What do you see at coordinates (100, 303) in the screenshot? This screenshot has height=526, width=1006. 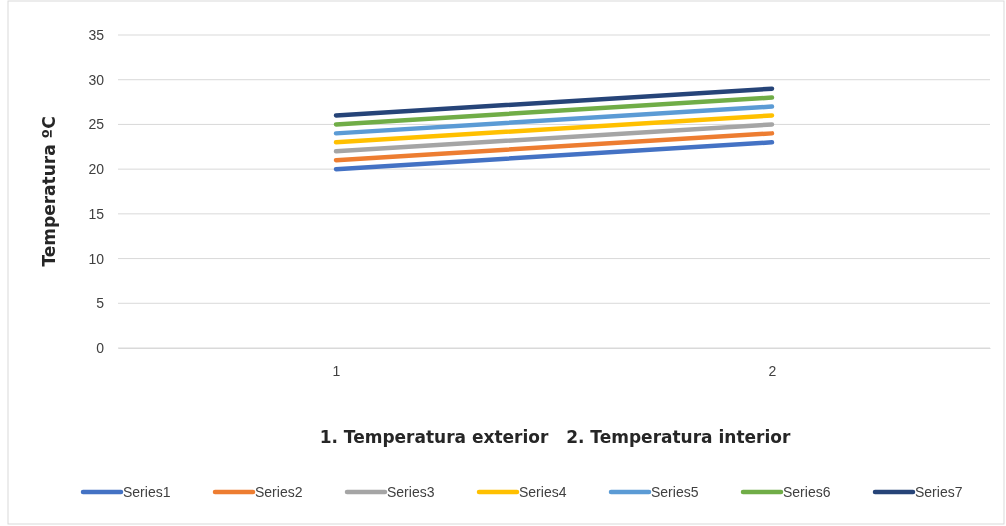 I see `y-tick-label: 5` at bounding box center [100, 303].